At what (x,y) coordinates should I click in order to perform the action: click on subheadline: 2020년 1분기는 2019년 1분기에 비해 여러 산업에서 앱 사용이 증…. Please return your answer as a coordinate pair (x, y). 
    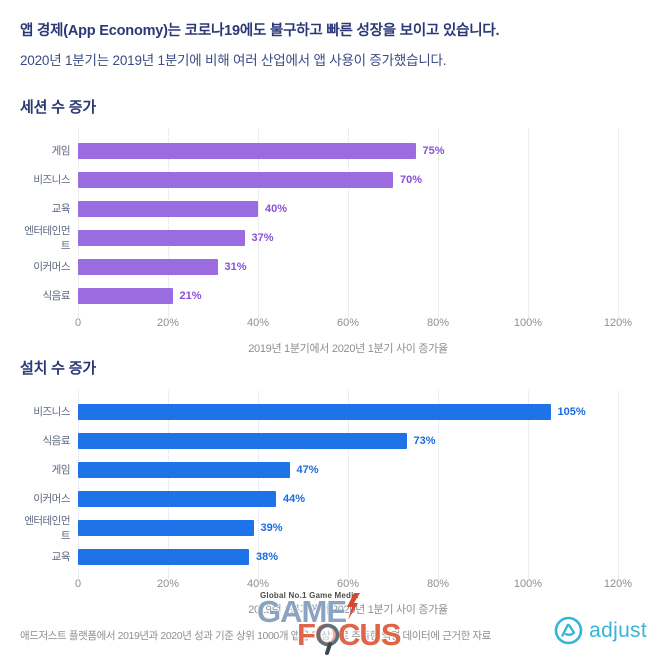
    Looking at the image, I should click on (233, 60).